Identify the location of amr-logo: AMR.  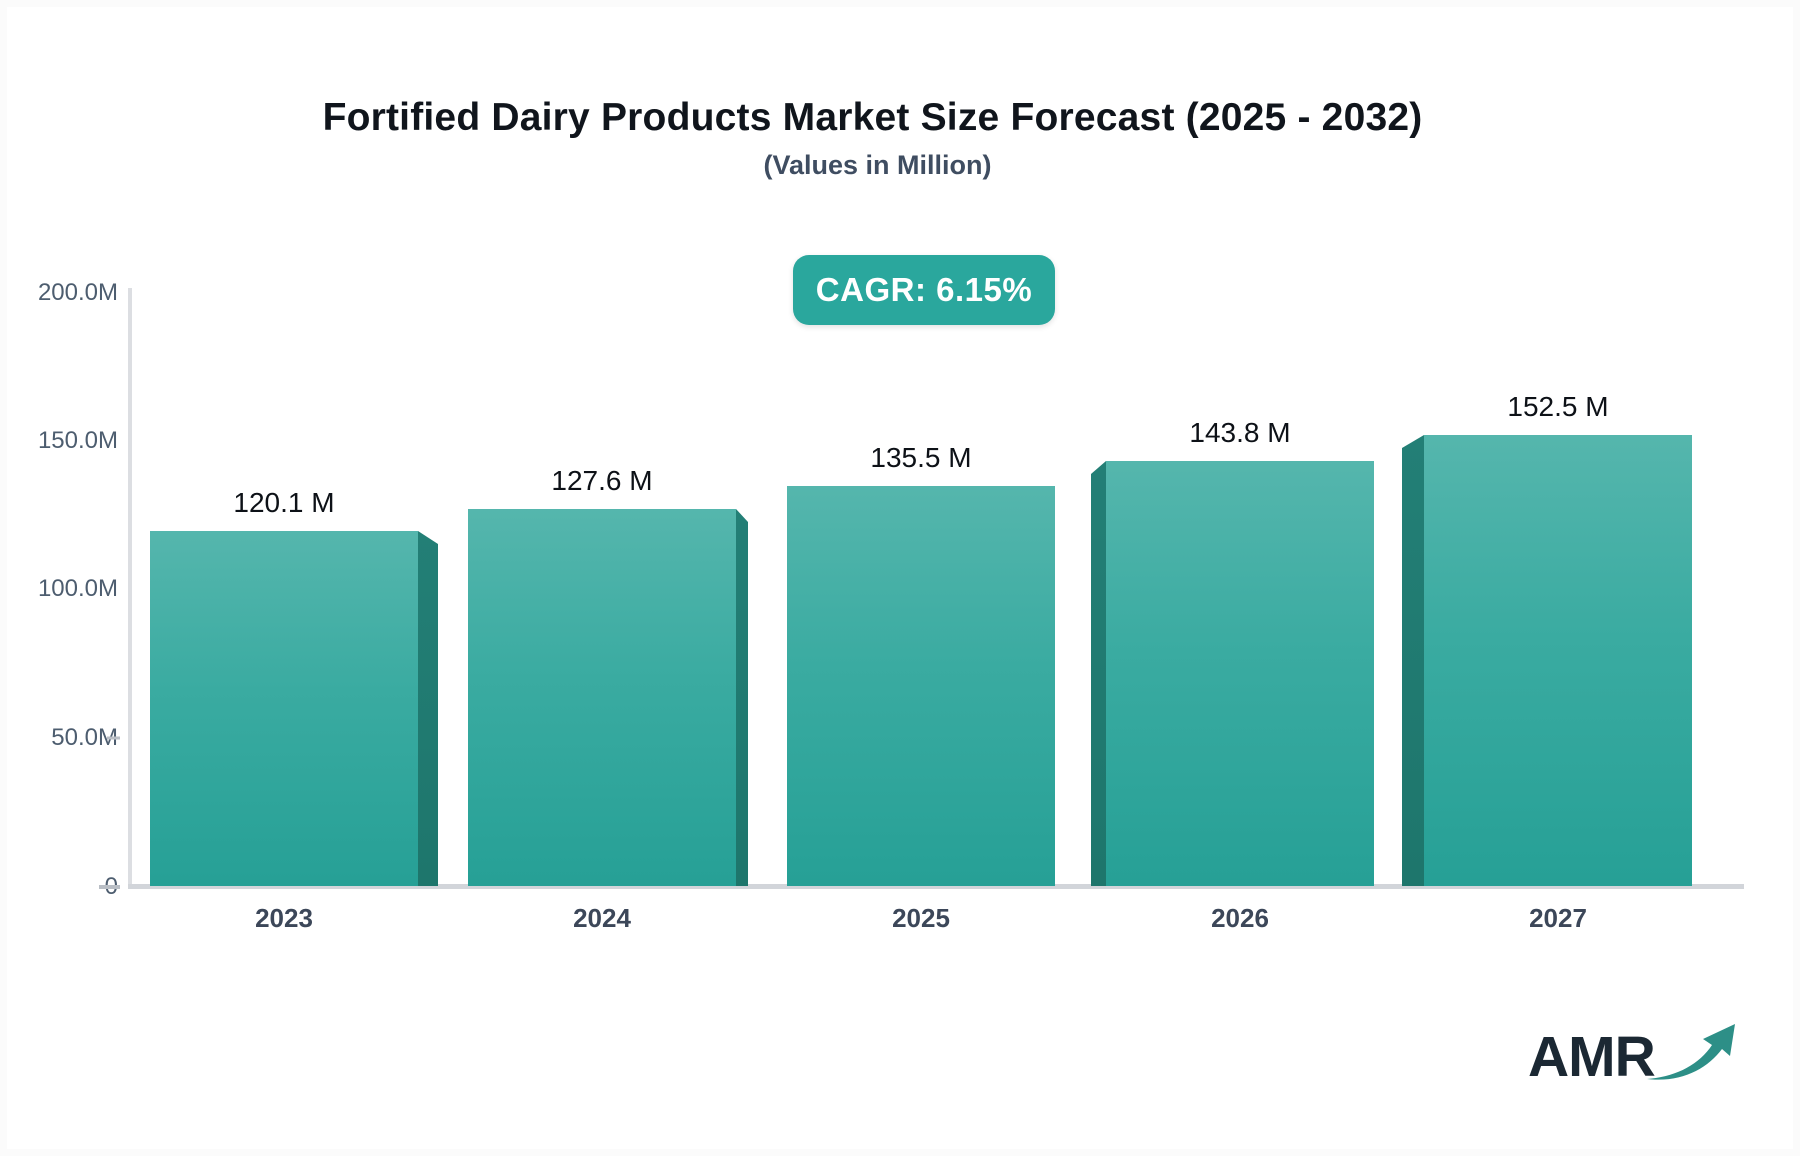
(1634, 1056).